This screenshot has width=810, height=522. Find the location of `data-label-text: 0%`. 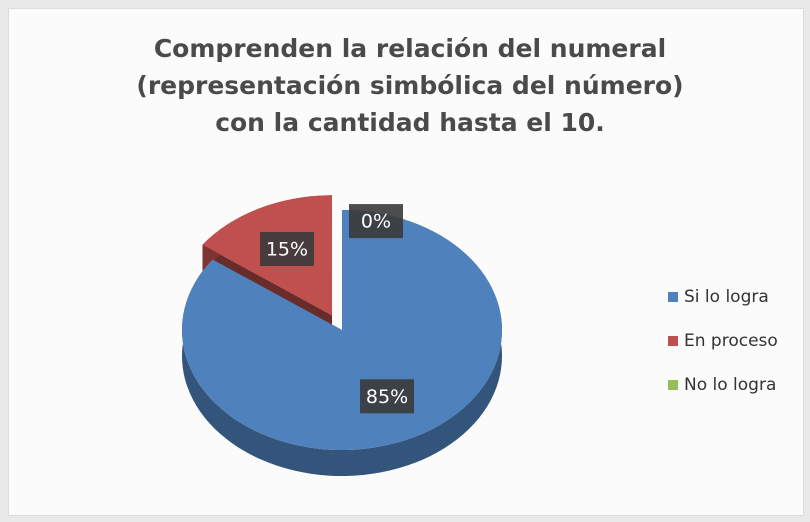

data-label-text: 0% is located at coordinates (376, 222).